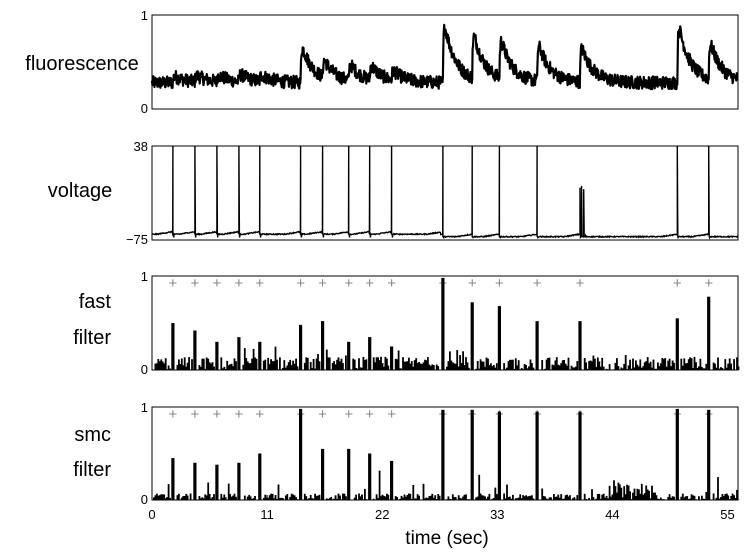 This screenshot has height=555, width=747. What do you see at coordinates (81, 64) in the screenshot?
I see `fluorescence-label: fluorescence` at bounding box center [81, 64].